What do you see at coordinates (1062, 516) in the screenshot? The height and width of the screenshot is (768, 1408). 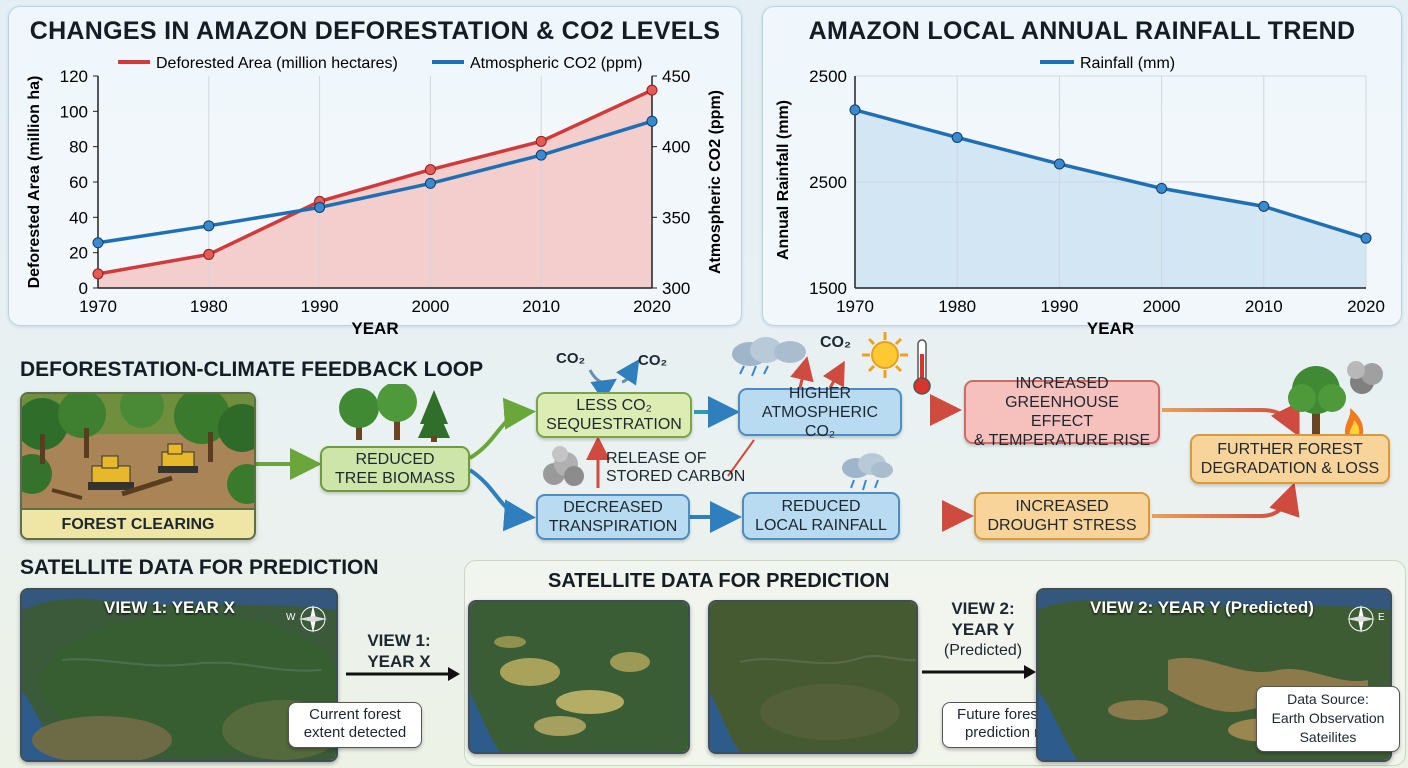 I see `drought-box: INCREASED DROUGHT STRESS` at bounding box center [1062, 516].